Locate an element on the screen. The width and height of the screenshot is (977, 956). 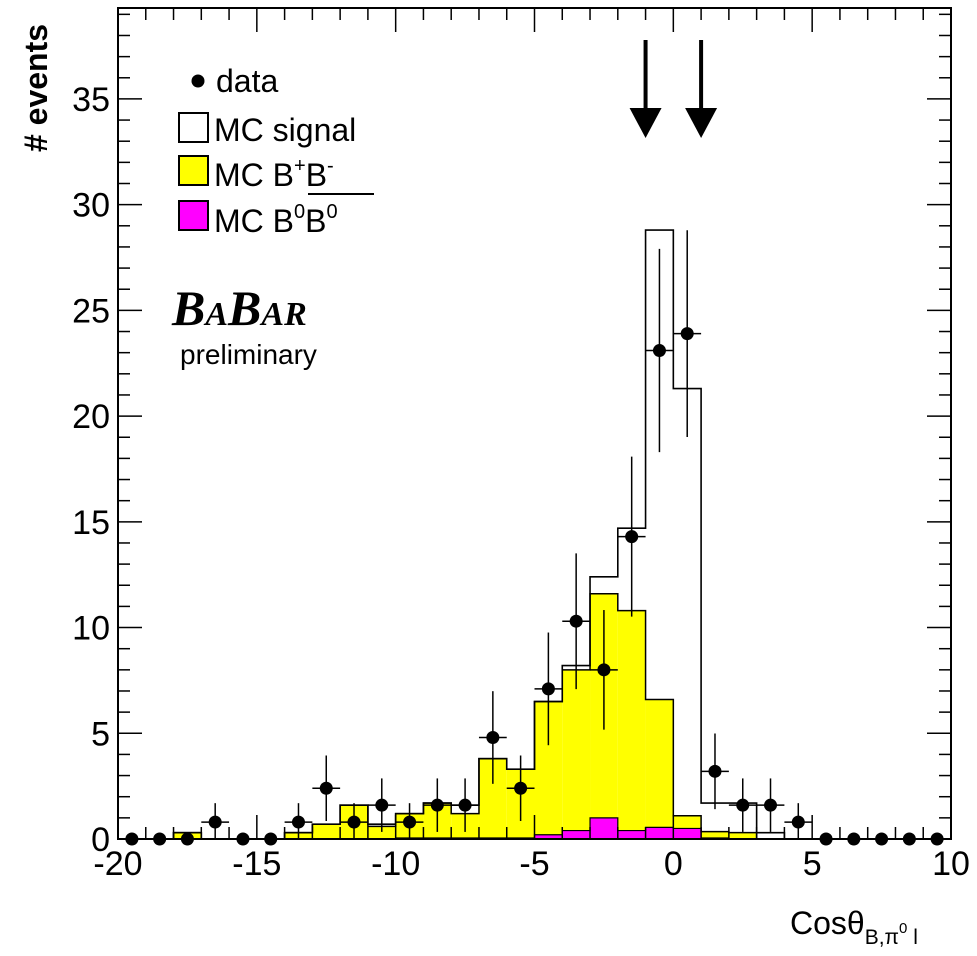
legend-data-label: data is located at coordinates (247, 81).